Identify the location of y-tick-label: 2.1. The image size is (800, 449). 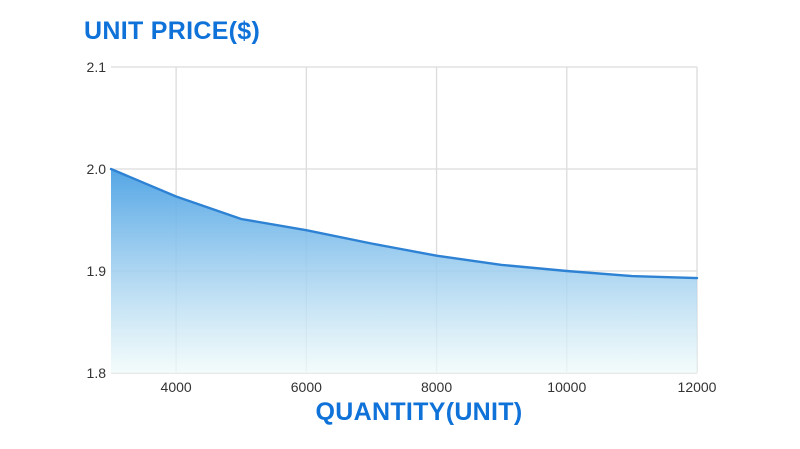
(96, 67).